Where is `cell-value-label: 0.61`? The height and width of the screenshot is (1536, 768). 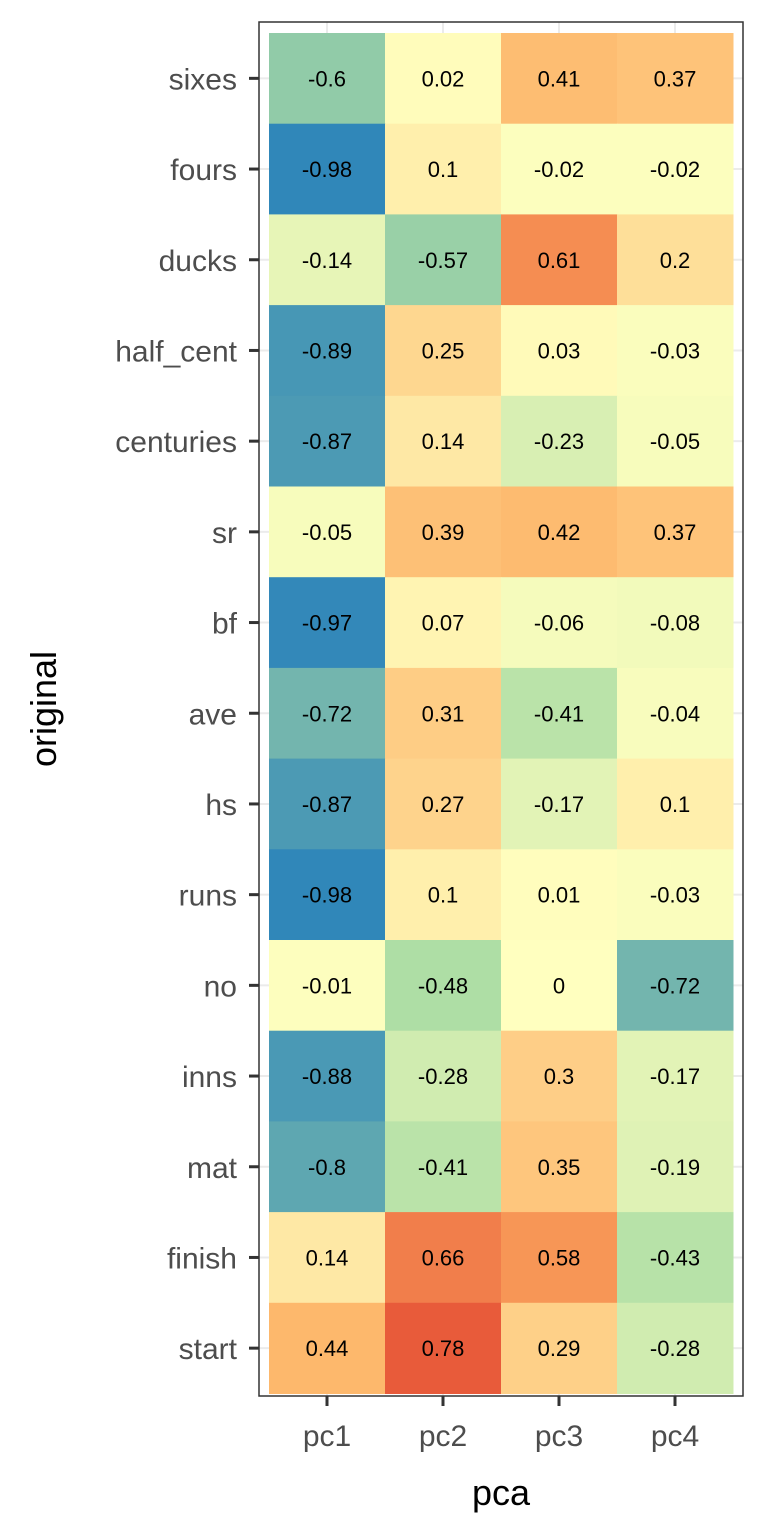 cell-value-label: 0.61 is located at coordinates (559, 260).